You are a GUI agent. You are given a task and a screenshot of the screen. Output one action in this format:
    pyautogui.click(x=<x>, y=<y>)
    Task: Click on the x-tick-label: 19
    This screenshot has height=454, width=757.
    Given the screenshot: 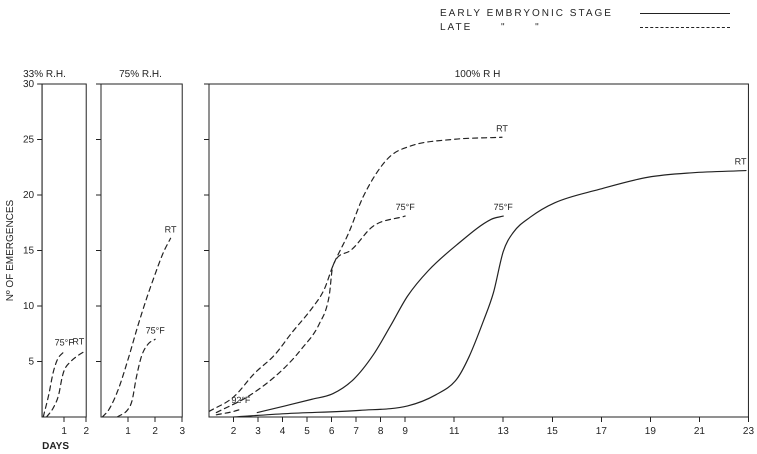 What is the action you would take?
    pyautogui.click(x=650, y=431)
    